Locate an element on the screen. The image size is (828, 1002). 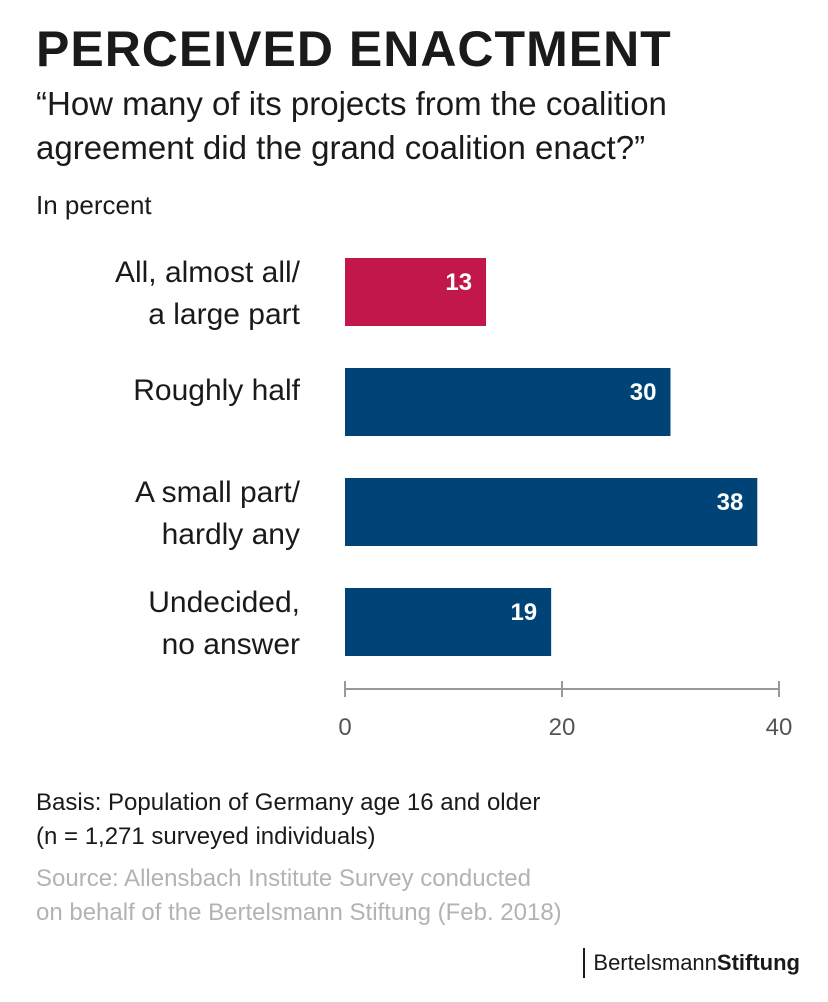
unit-label: In percent is located at coordinates (94, 205).